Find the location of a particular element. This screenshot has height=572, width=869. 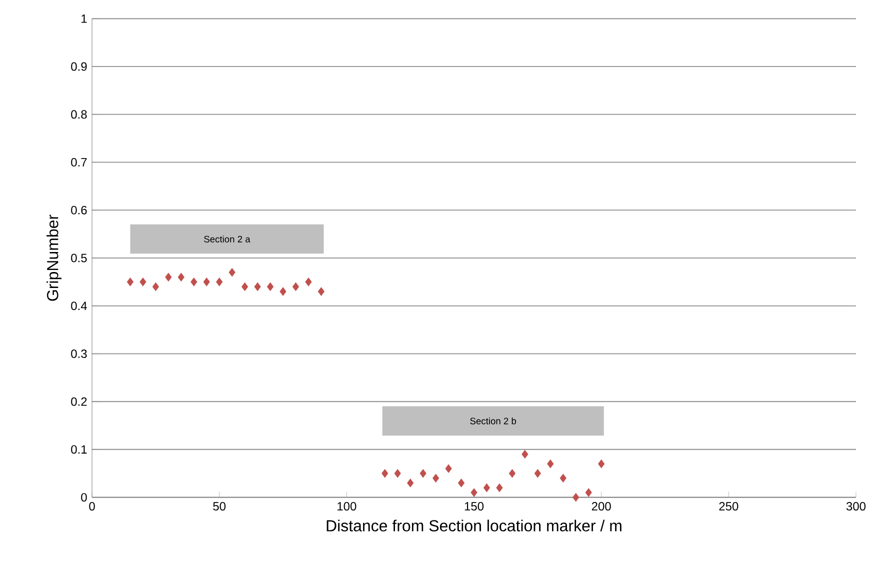

x-tick-label: 300 is located at coordinates (856, 506).